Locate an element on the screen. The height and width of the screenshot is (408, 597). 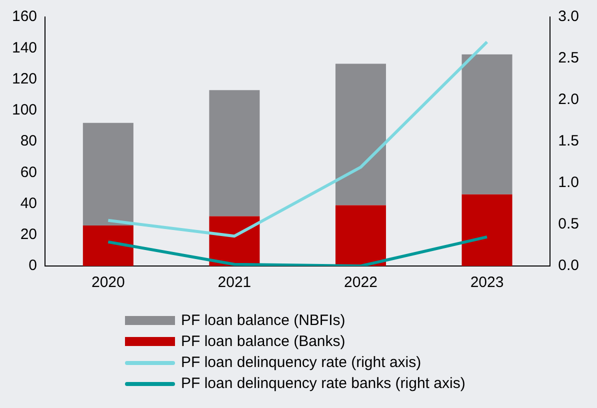
y-tick-label: 60 is located at coordinates (29, 172).